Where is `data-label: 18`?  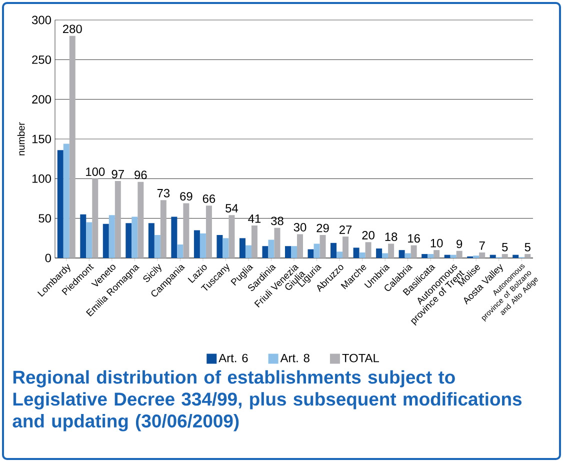 data-label: 18 is located at coordinates (391, 237).